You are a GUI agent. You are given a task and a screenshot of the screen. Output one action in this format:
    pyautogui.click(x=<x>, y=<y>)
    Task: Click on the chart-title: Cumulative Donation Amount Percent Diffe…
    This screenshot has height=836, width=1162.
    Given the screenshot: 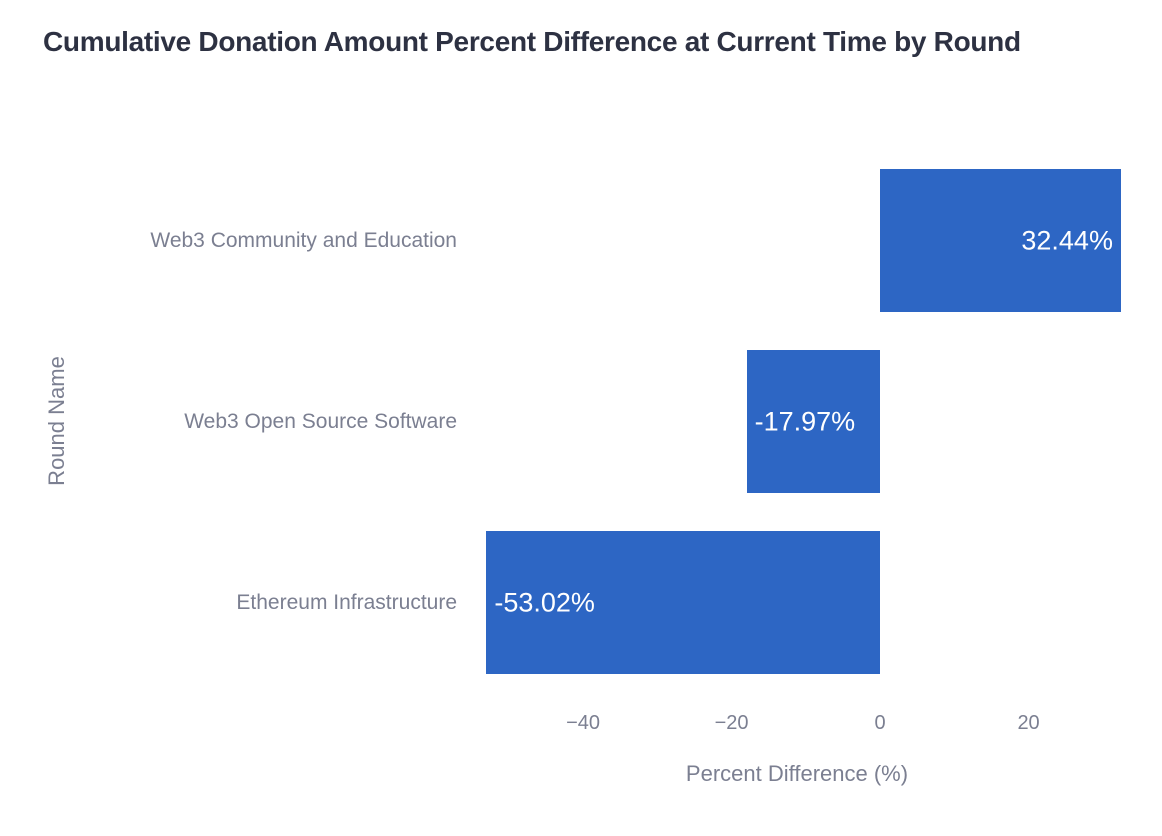 What is the action you would take?
    pyautogui.click(x=532, y=41)
    